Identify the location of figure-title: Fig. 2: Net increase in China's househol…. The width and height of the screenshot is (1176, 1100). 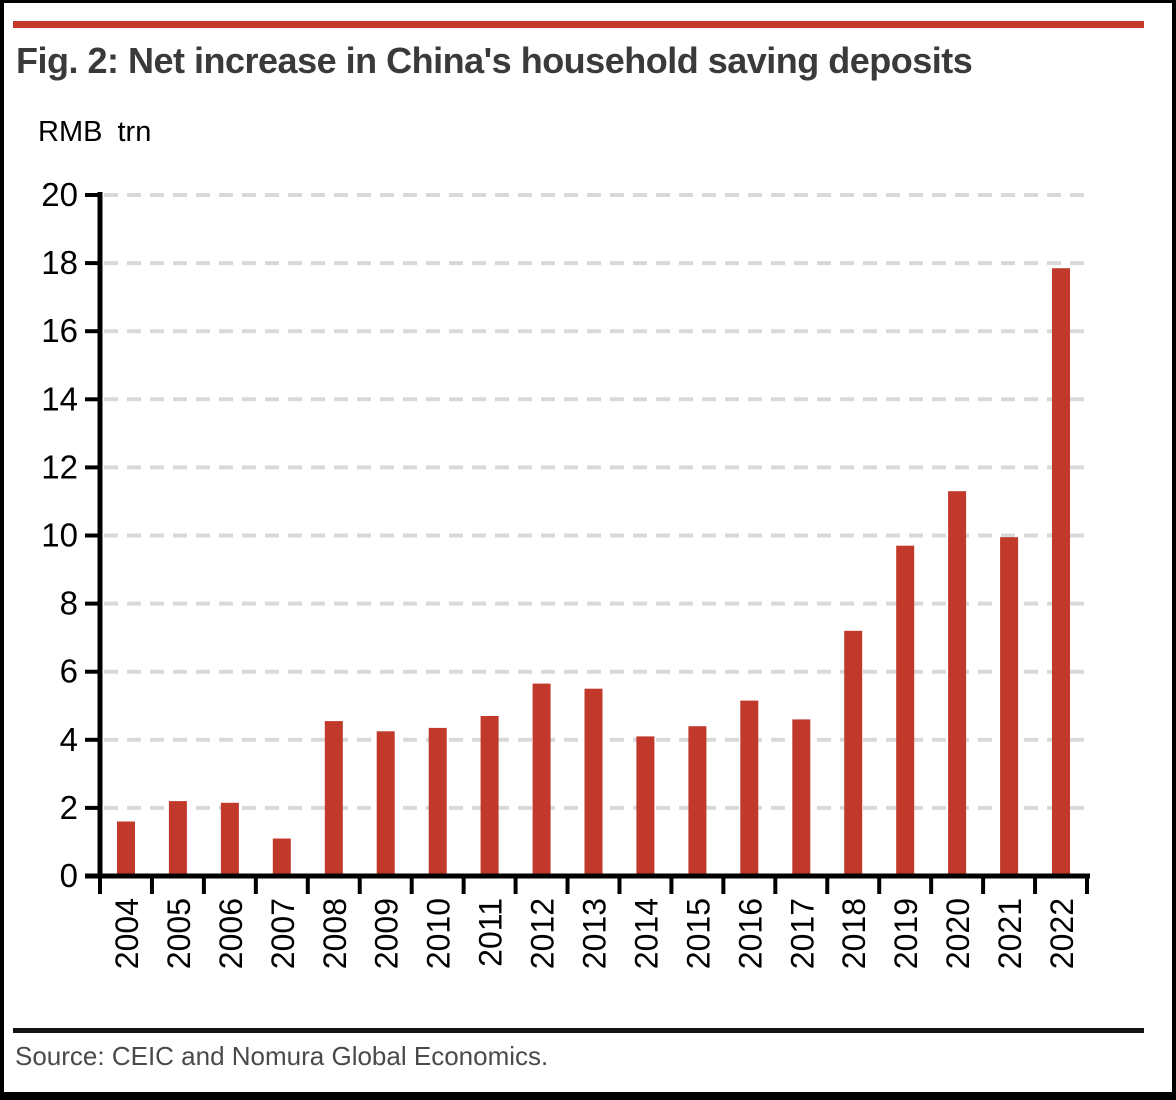
(494, 60).